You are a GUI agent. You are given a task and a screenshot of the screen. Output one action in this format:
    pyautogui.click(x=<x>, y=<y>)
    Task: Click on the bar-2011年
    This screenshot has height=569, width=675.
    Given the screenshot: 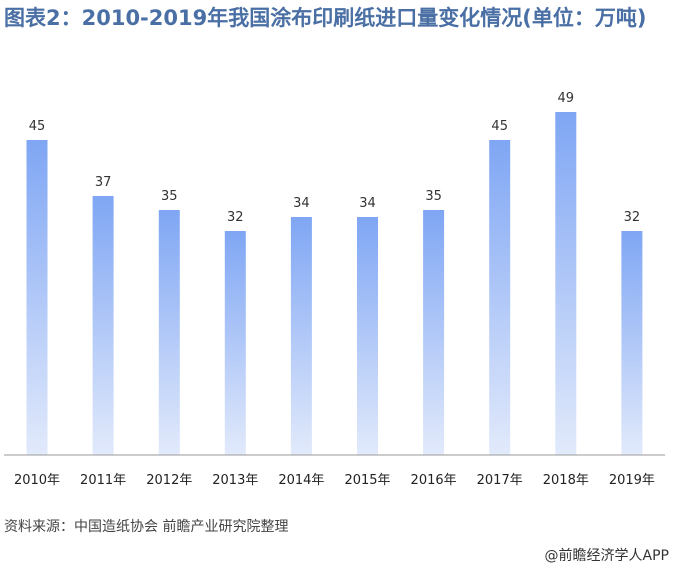 What is the action you would take?
    pyautogui.click(x=103, y=325)
    